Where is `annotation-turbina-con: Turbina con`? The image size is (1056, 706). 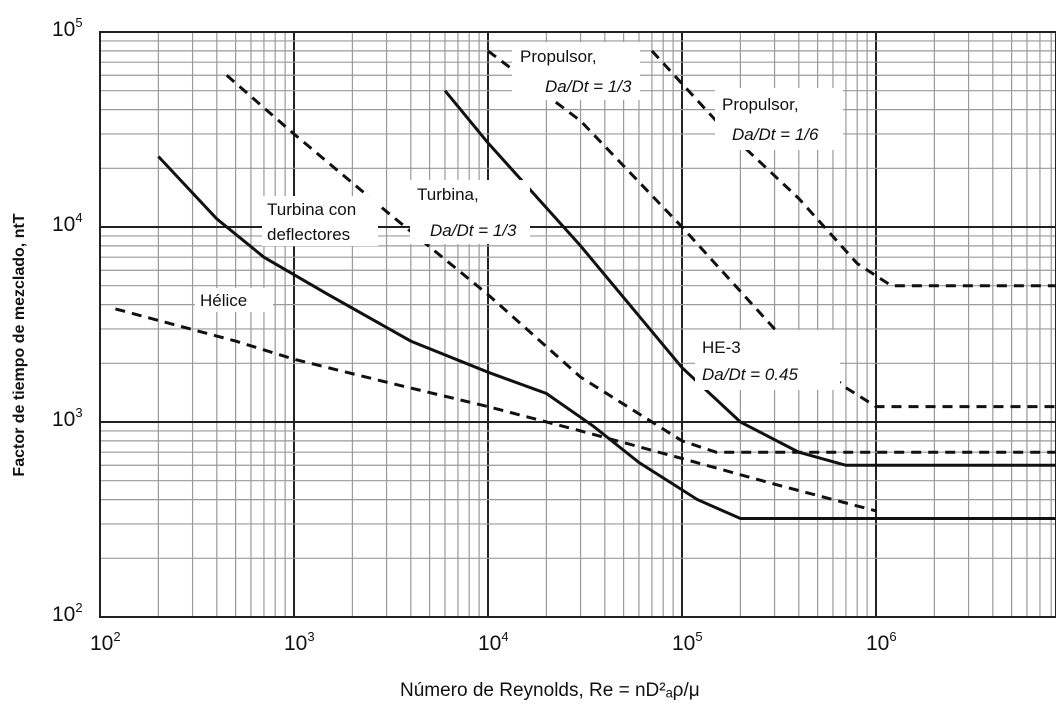 annotation-turbina-con: Turbina con is located at coordinates (311, 209).